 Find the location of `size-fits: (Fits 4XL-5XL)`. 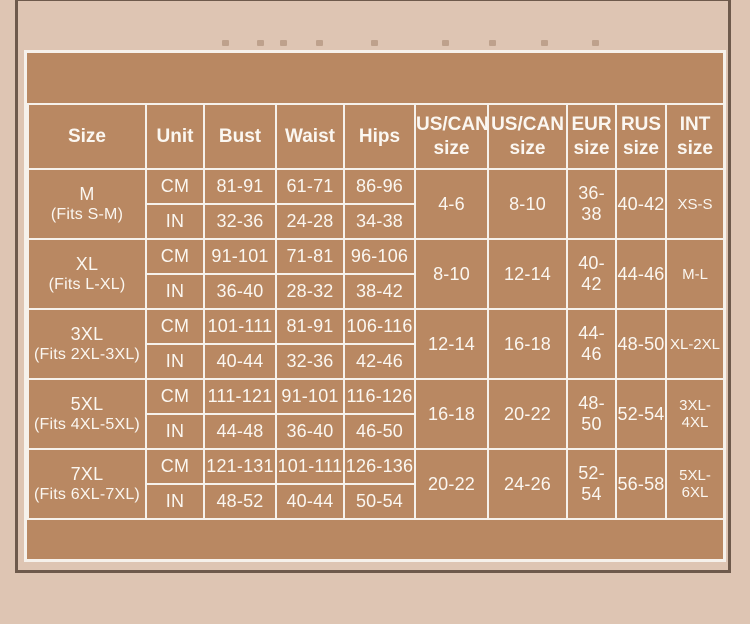

size-fits: (Fits 4XL-5XL) is located at coordinates (87, 425).